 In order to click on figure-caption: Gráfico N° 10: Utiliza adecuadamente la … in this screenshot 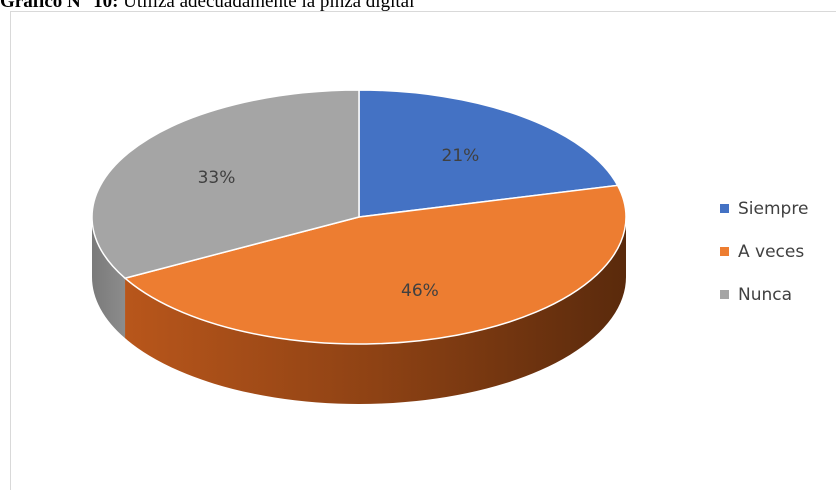, I will do `click(207, 6)`.